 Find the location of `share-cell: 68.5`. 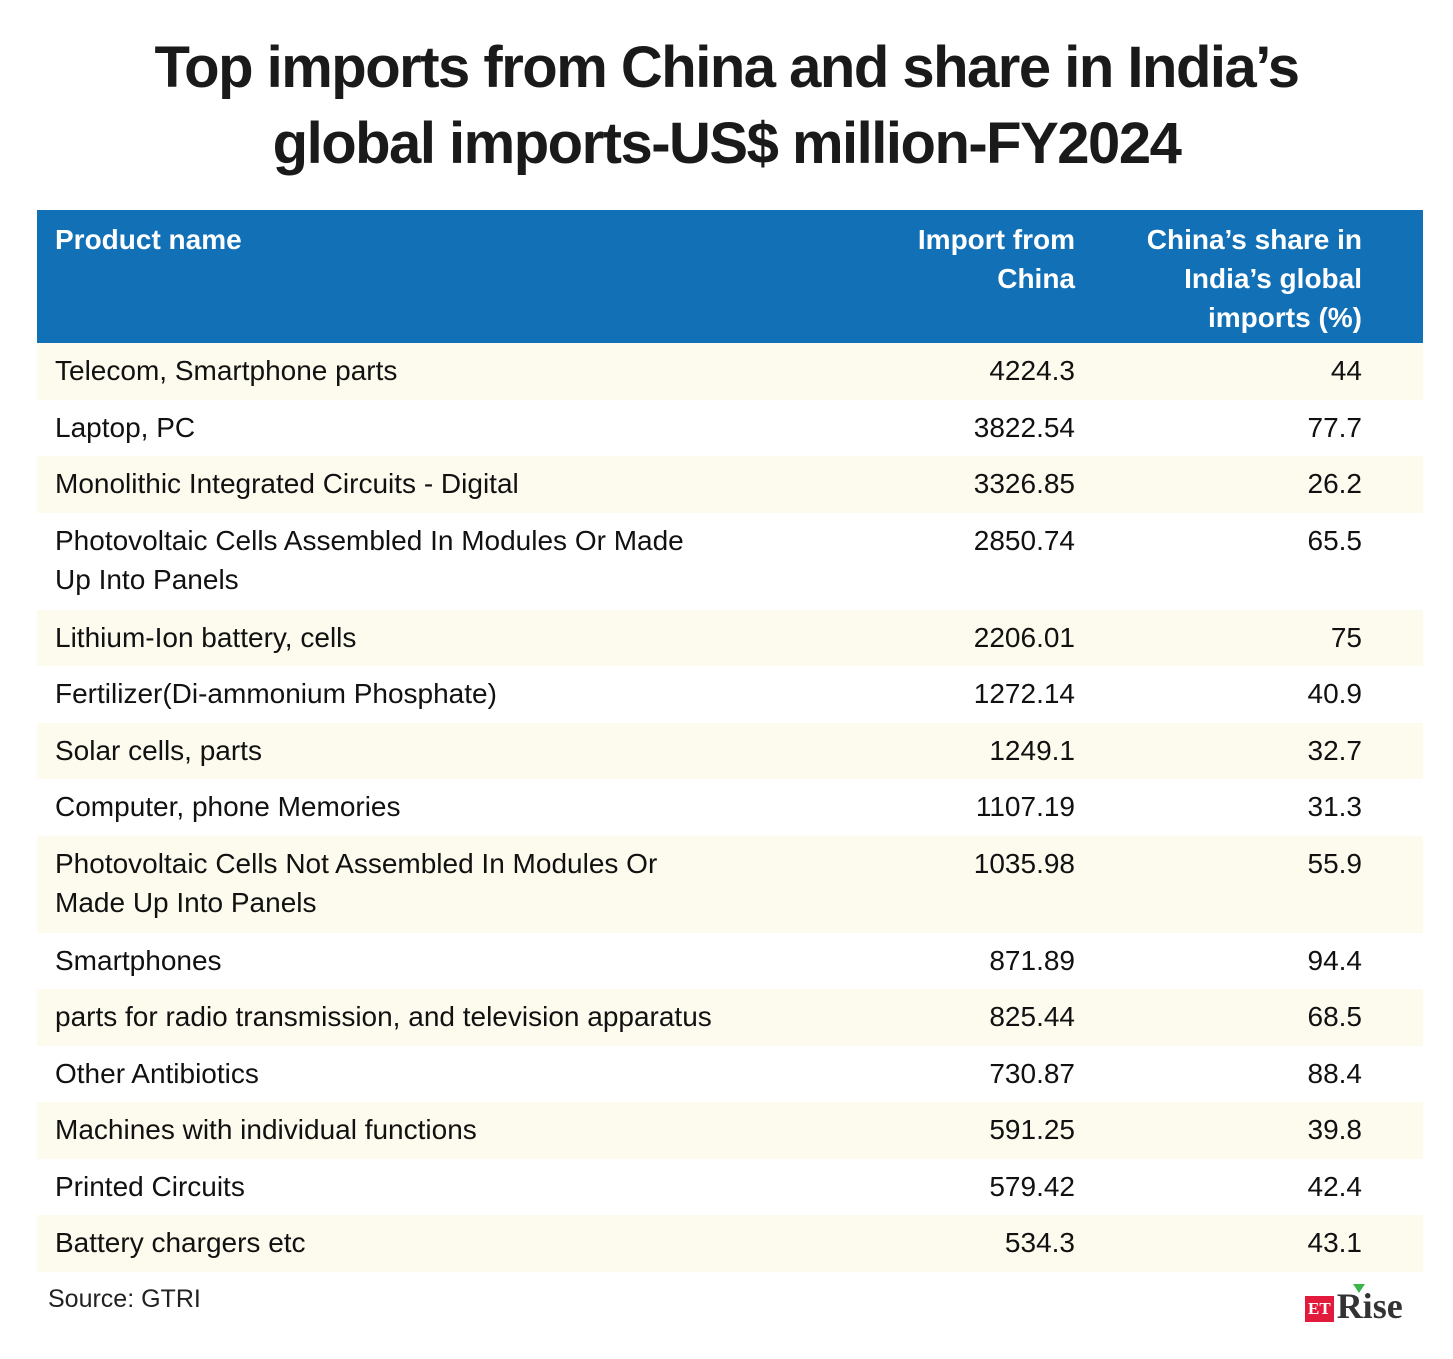

share-cell: 68.5 is located at coordinates (1335, 1016).